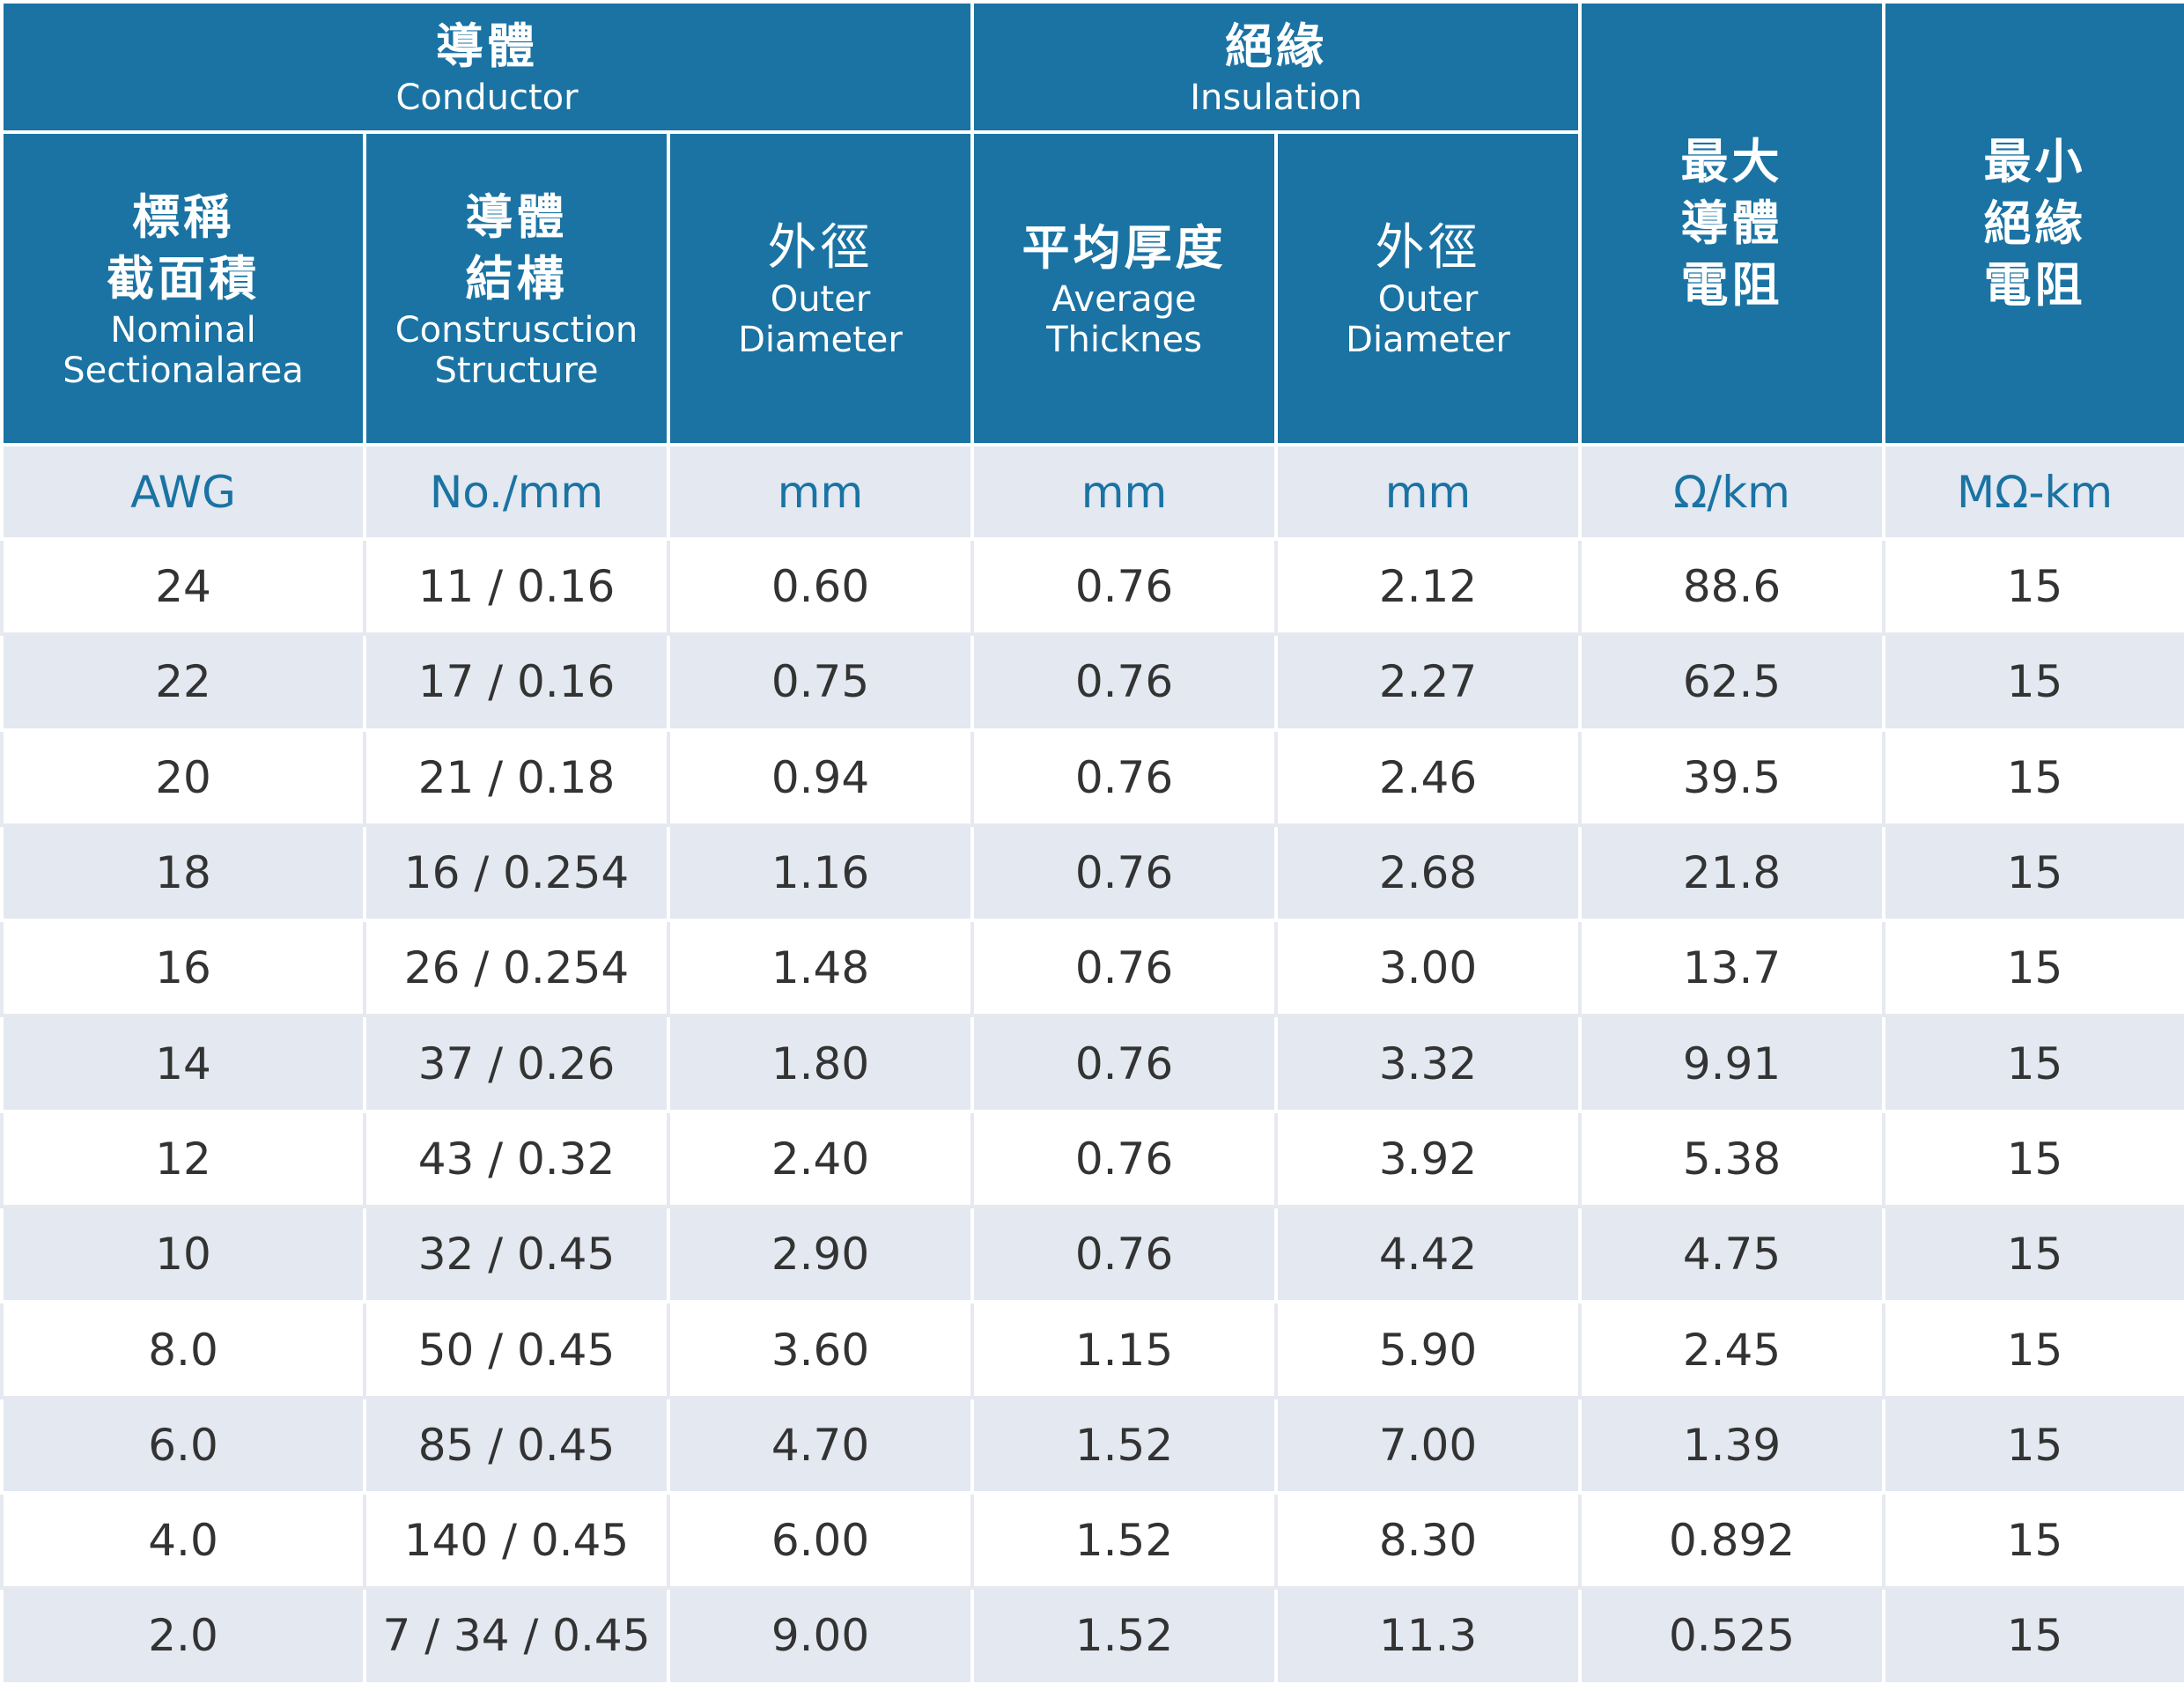 The height and width of the screenshot is (1691, 2184). Describe the element at coordinates (1732, 1254) in the screenshot. I see `table-cell: 4.75` at that location.